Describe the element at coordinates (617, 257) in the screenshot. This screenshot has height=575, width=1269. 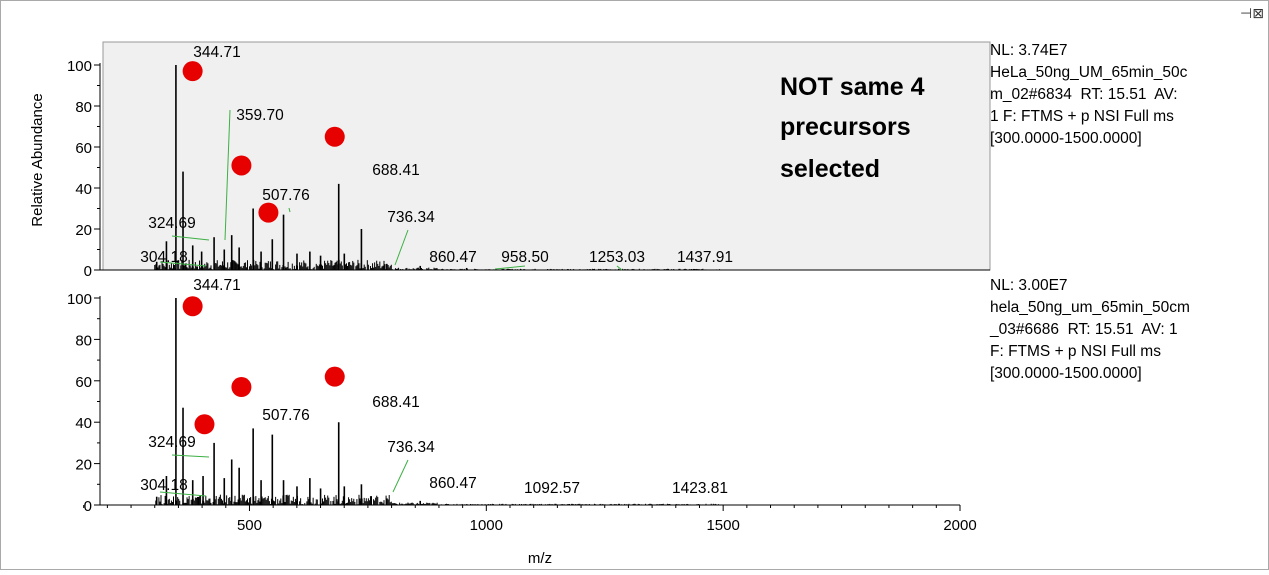
I see `peak-label: 1253.03` at that location.